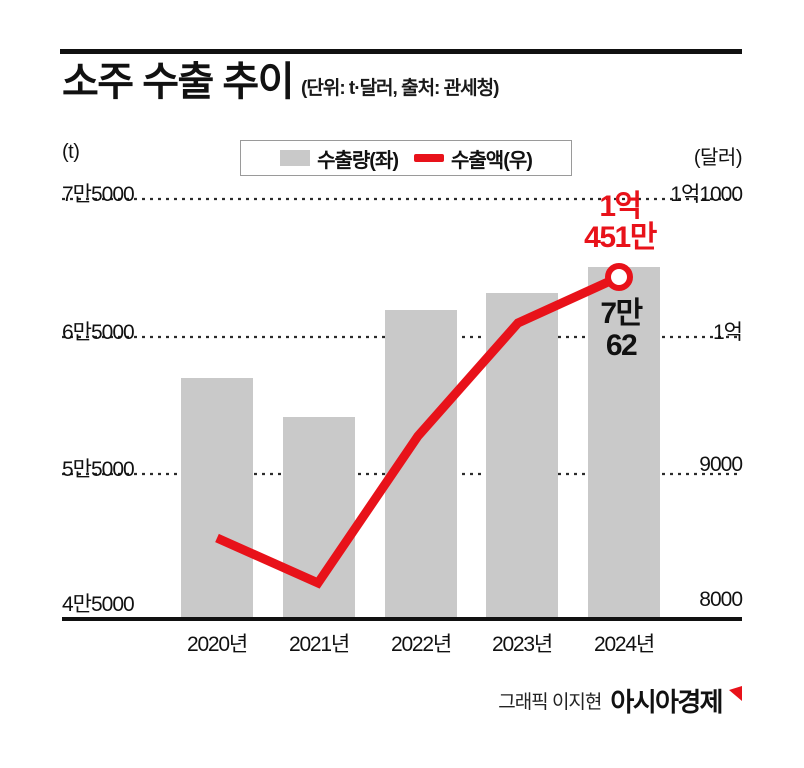 Image resolution: width=804 pixels, height=768 pixels. Describe the element at coordinates (217, 498) in the screenshot. I see `bar-2020` at that location.